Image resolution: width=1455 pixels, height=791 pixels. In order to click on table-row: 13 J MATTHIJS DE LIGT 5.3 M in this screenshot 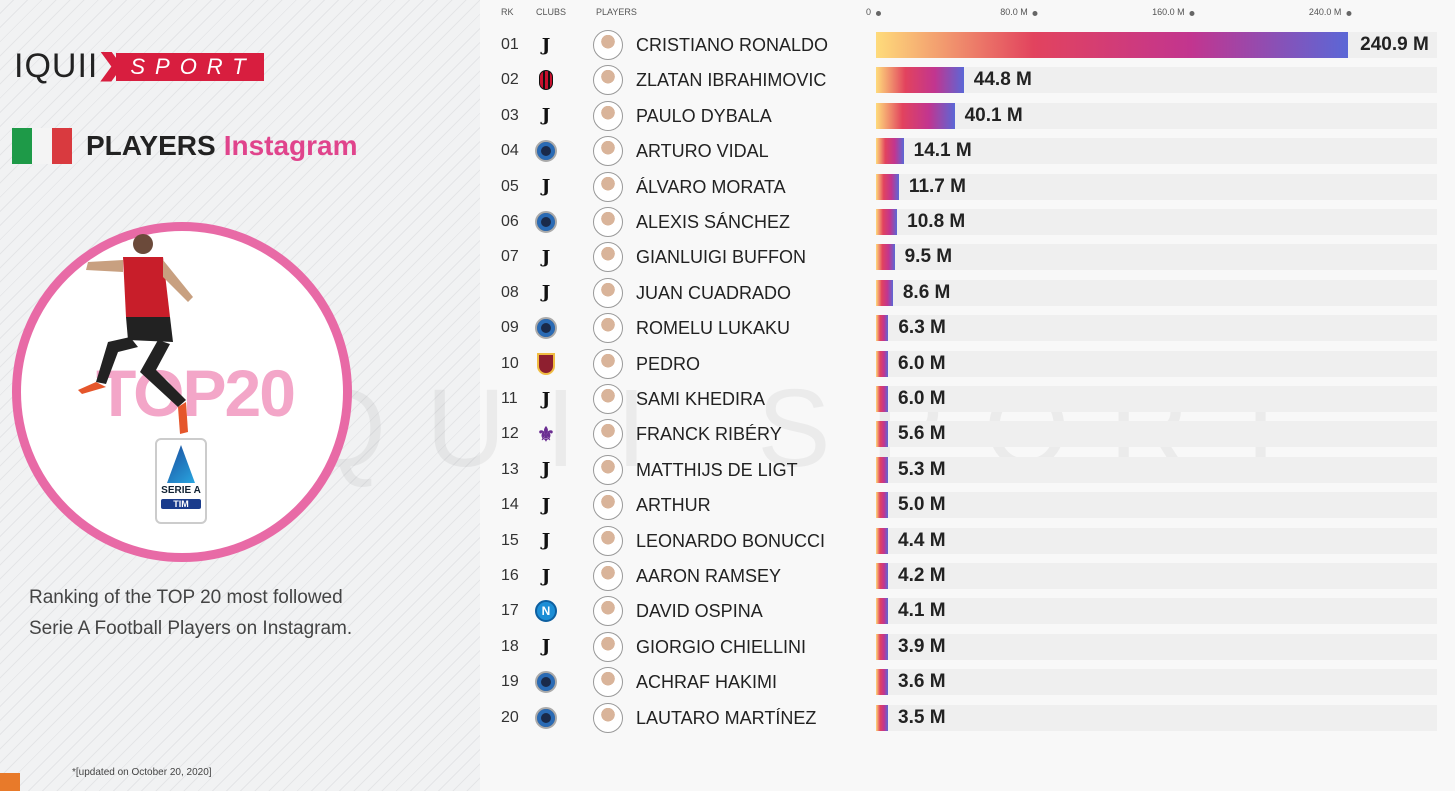, I will do `click(727, 469)`.